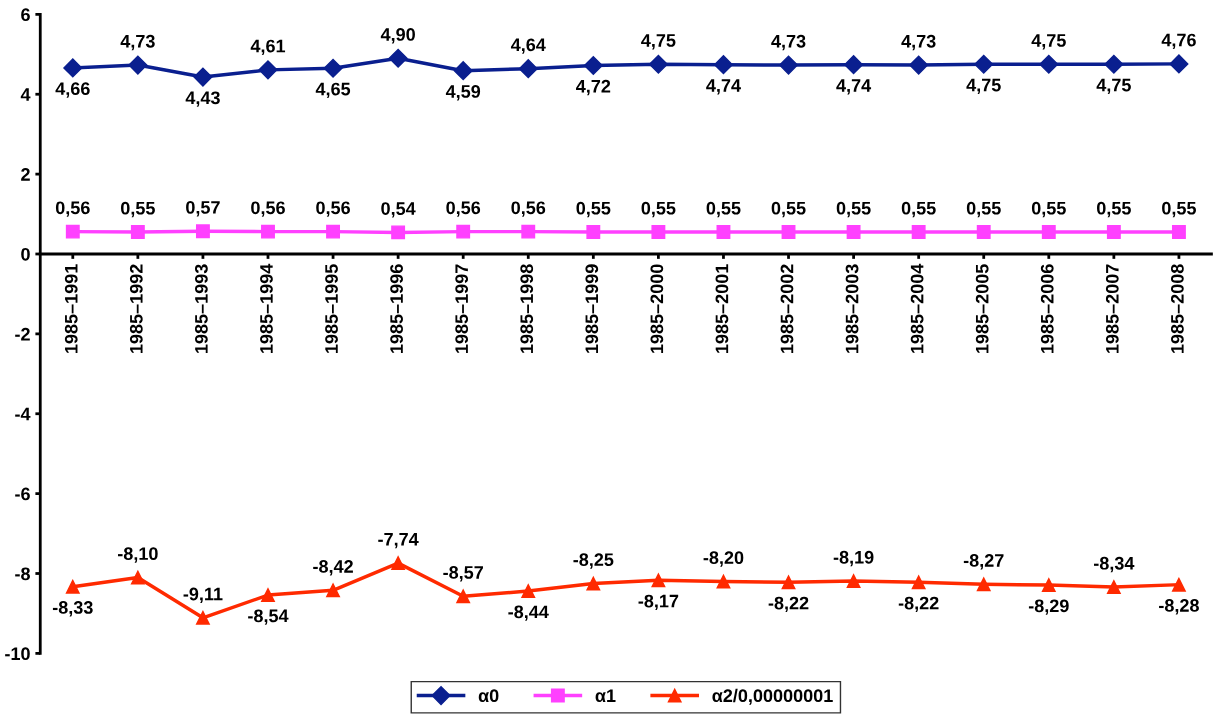 The image size is (1220, 718). Describe the element at coordinates (1112, 308) in the screenshot. I see `x-tick-label: 1985–2007` at that location.